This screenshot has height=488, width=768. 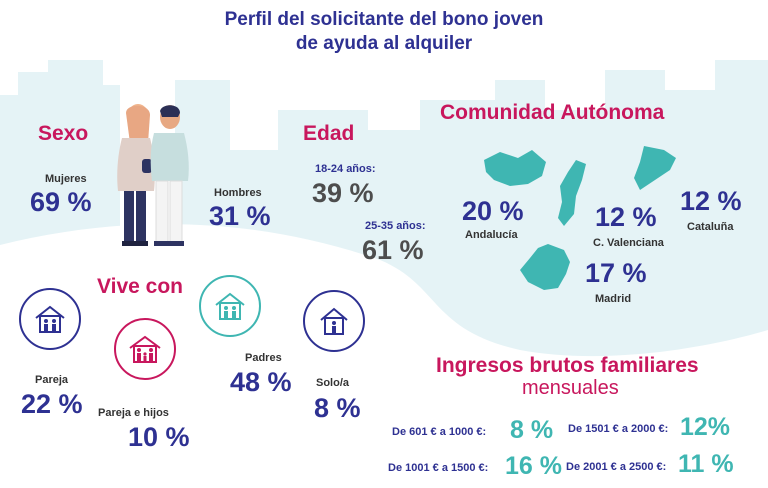 I want to click on house-family-icon, so click(x=145, y=349).